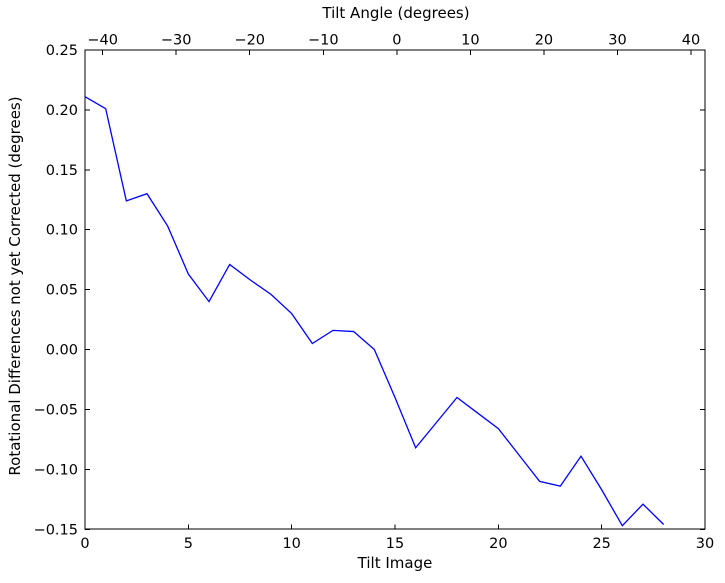 This screenshot has height=583, width=725. I want to click on bottom-tick-label: 25, so click(601, 544).